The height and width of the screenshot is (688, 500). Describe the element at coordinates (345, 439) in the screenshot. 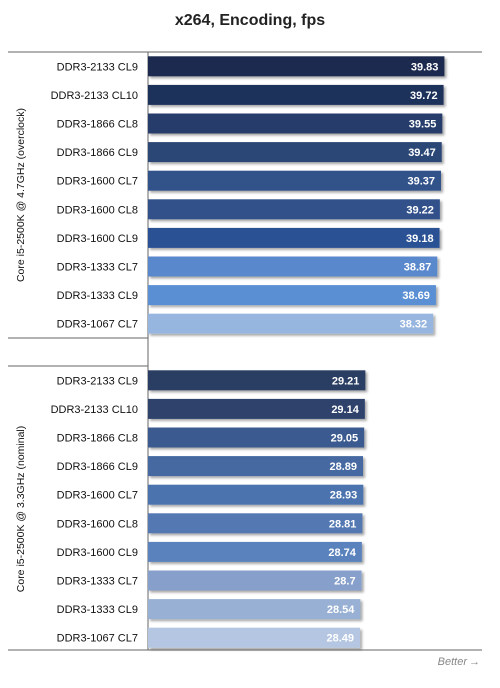

I see `value-label: 29.05` at that location.